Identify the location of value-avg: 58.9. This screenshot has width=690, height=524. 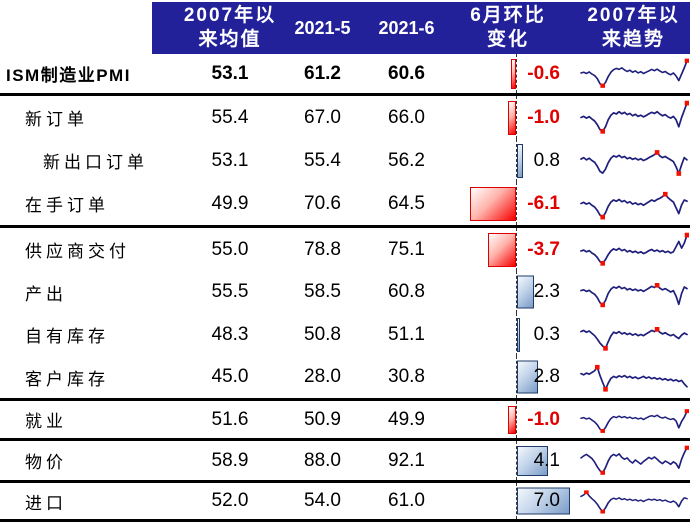
(230, 460).